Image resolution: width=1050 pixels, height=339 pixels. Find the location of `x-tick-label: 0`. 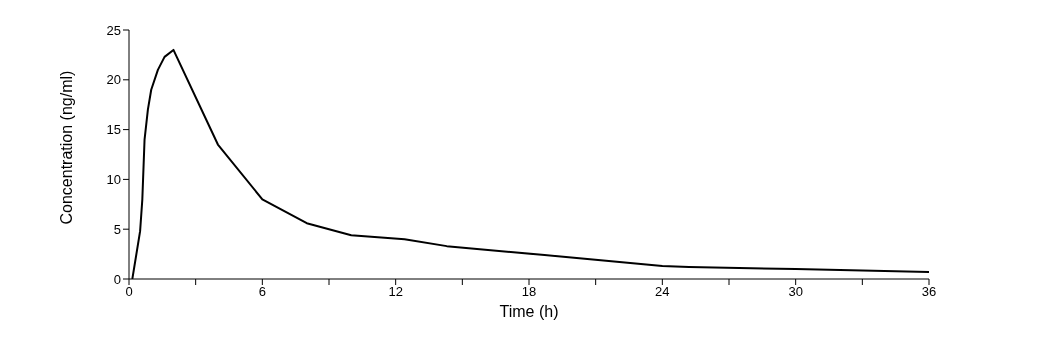

x-tick-label: 0 is located at coordinates (129, 292).